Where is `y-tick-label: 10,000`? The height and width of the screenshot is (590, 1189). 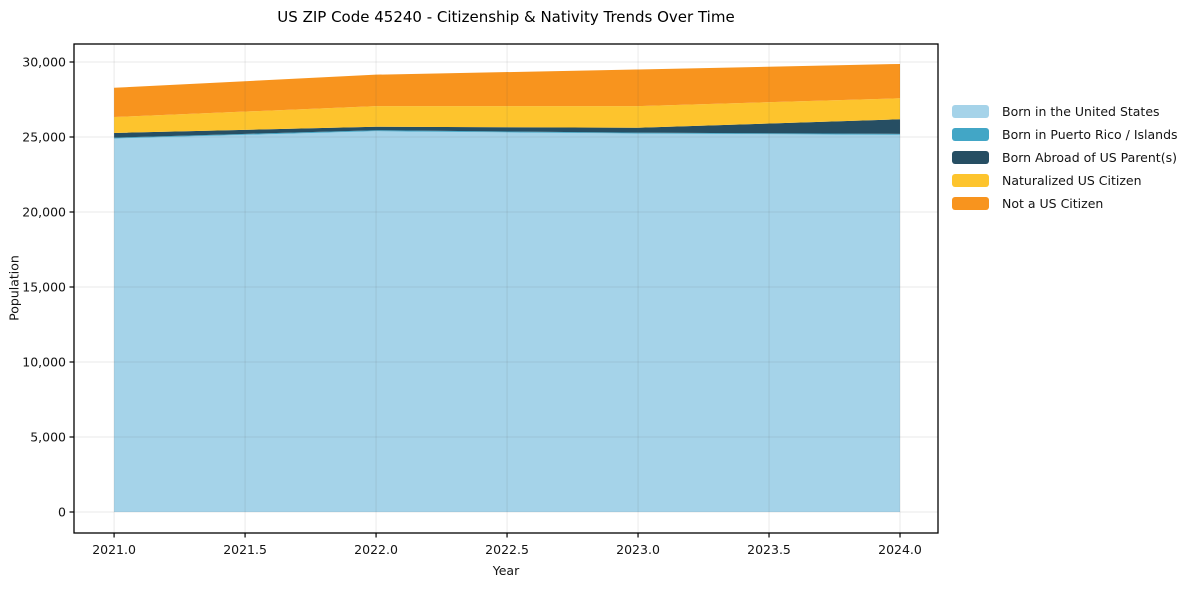 y-tick-label: 10,000 is located at coordinates (44, 362).